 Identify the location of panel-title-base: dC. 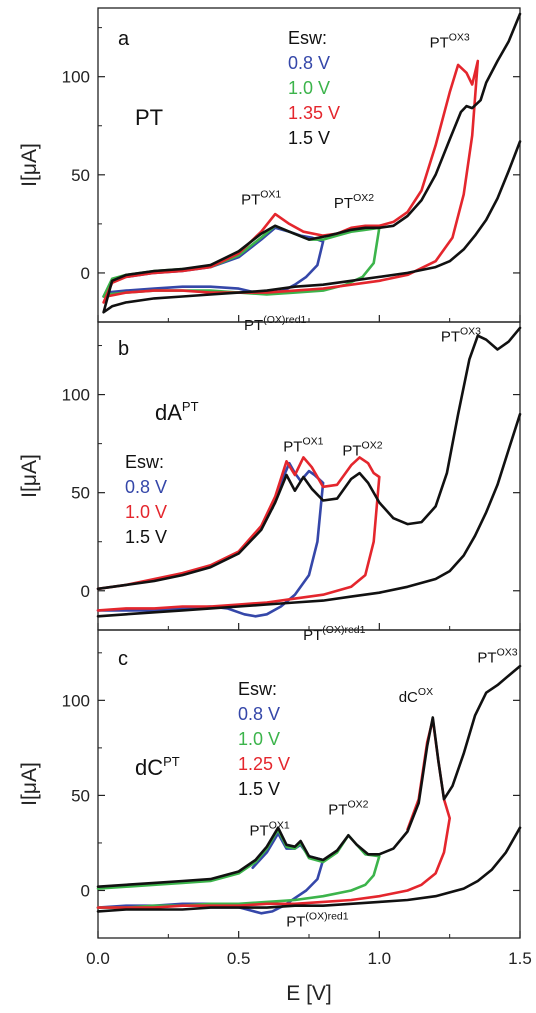
(149, 767).